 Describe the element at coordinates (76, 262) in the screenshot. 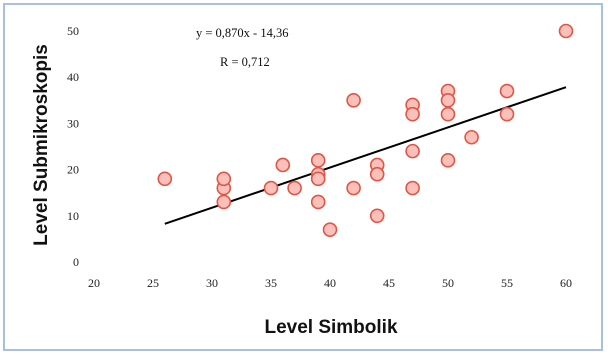

I see `y-tick-label: 0` at that location.